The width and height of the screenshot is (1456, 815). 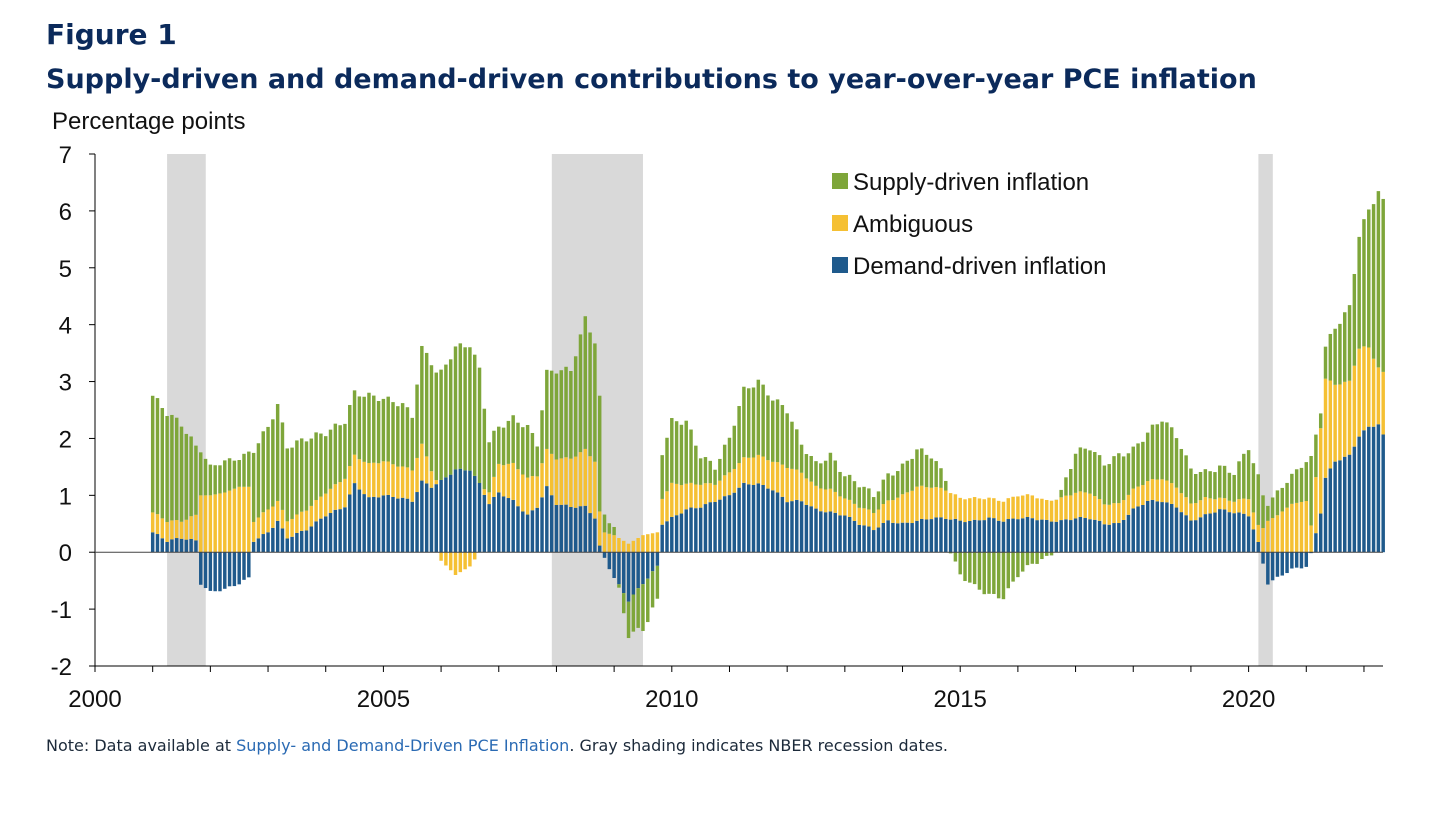 I want to click on y-tick-label: 0, so click(x=65, y=553).